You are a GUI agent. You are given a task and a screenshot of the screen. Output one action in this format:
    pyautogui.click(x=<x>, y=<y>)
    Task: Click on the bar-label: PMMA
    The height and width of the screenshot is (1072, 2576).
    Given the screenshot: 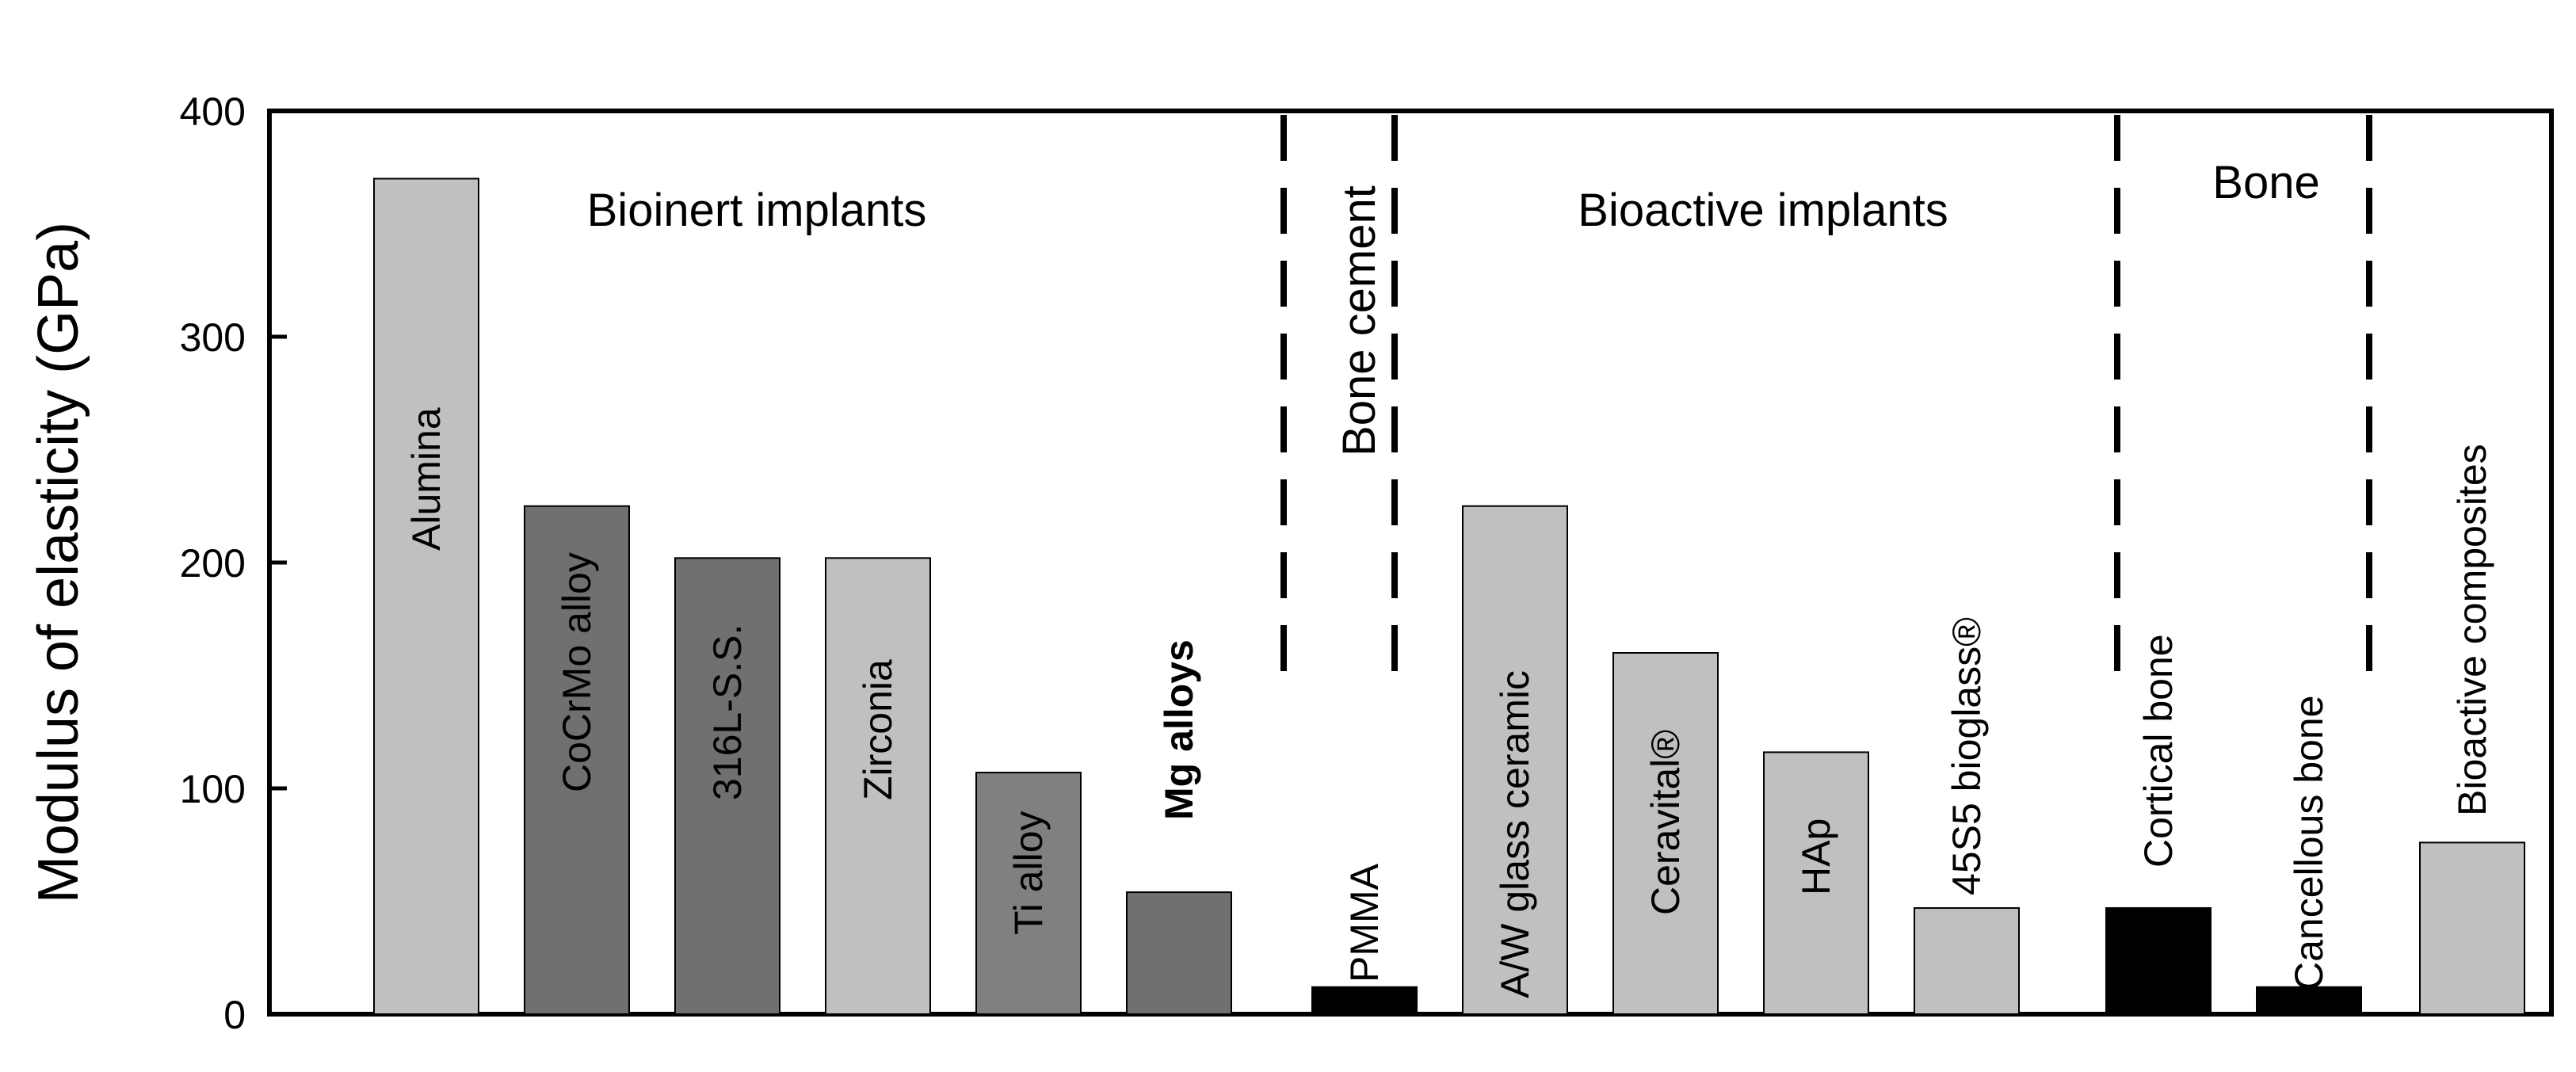 What is the action you would take?
    pyautogui.click(x=1364, y=922)
    